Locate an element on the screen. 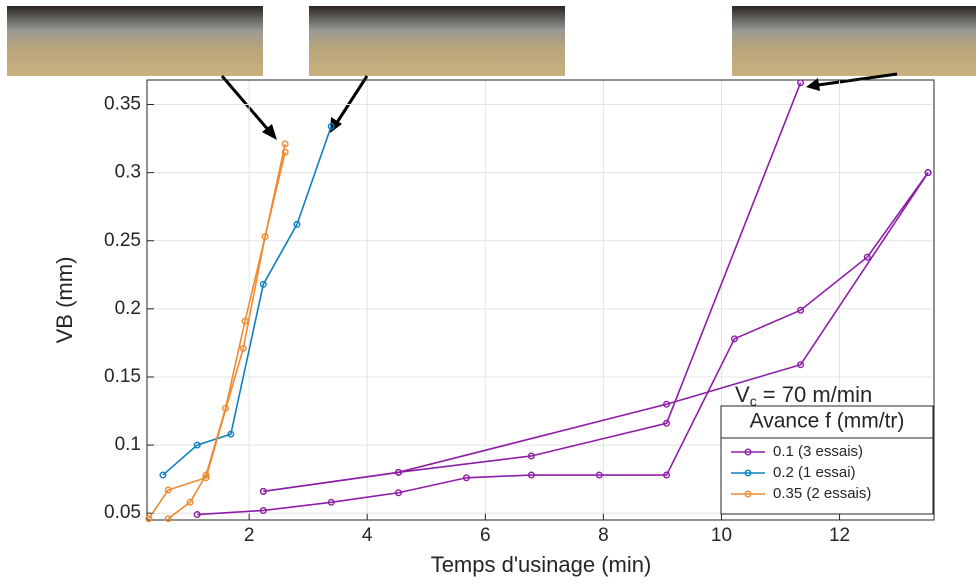  legend-label: 0.35 (2 essais) is located at coordinates (822, 493).